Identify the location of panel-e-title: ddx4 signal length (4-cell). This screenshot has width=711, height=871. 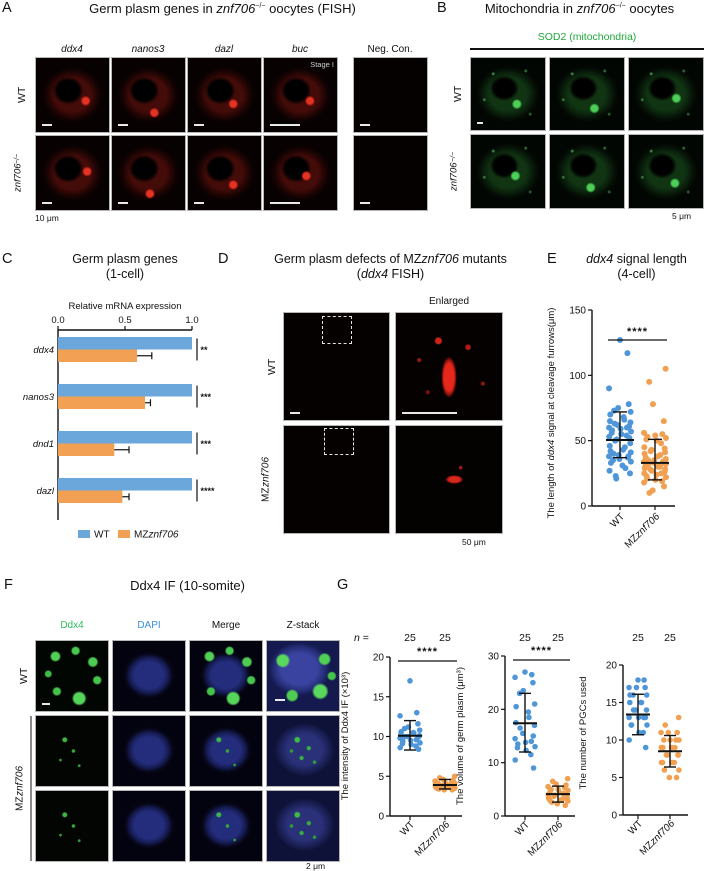
(636, 267).